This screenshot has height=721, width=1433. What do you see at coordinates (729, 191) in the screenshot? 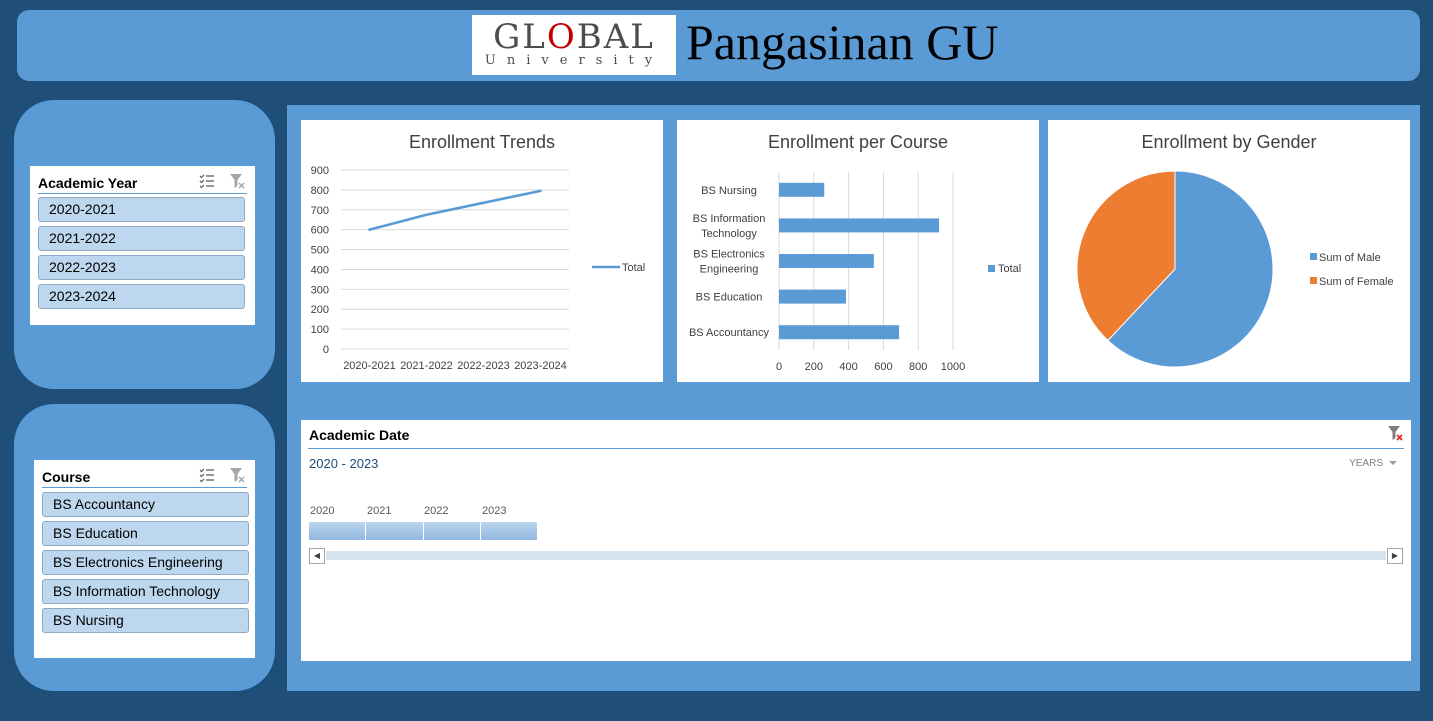
I see `category-label: BS Nursing` at bounding box center [729, 191].